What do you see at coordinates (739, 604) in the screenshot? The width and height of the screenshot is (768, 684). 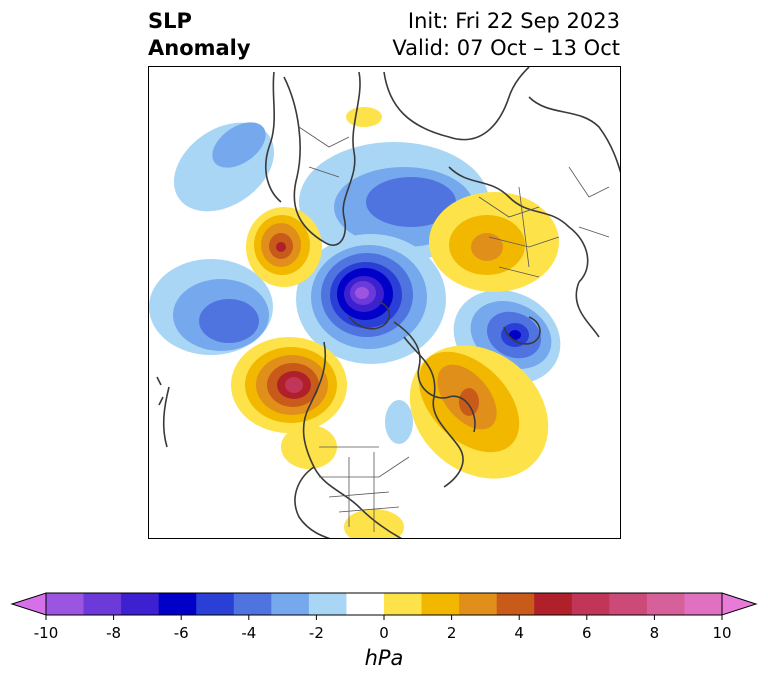 I see `colorbar-extend-max` at bounding box center [739, 604].